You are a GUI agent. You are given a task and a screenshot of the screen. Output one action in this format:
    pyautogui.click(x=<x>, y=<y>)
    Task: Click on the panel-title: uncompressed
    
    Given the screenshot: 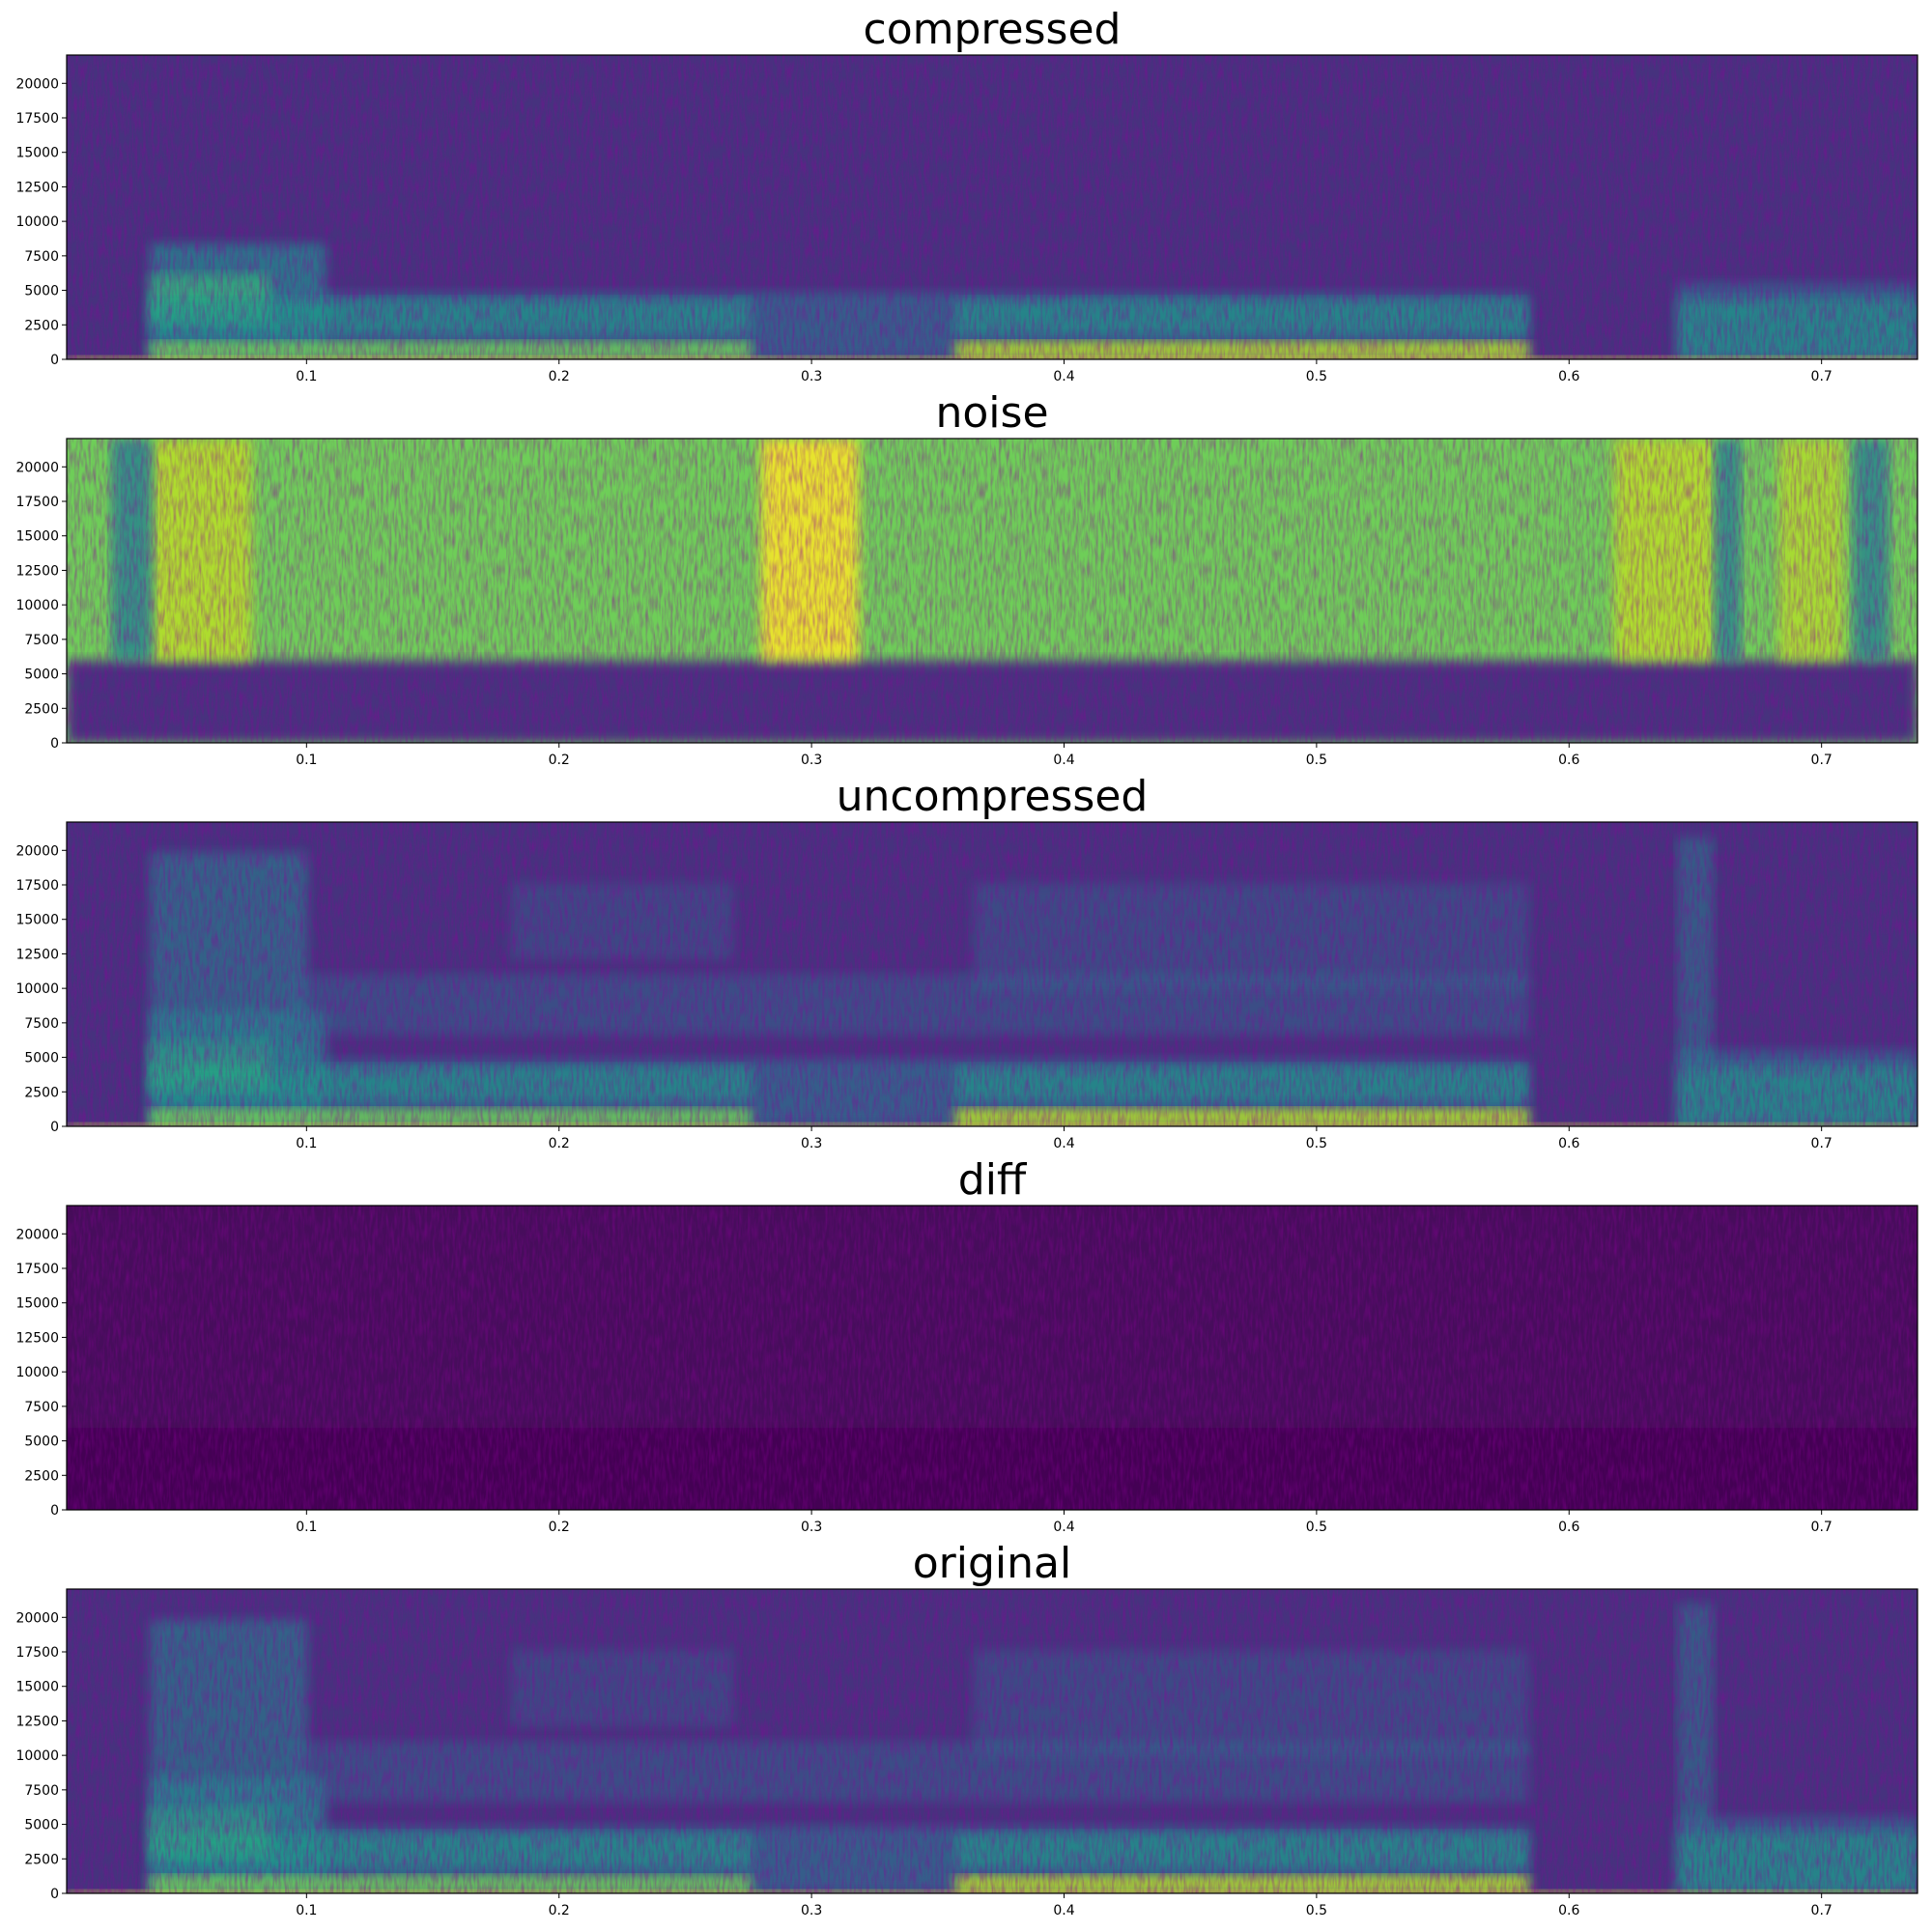 What is the action you would take?
    pyautogui.click(x=993, y=796)
    